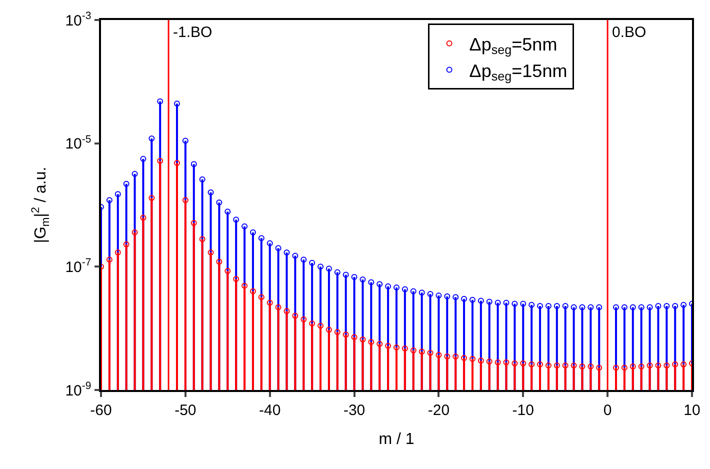  What do you see at coordinates (692, 410) in the screenshot?
I see `x-tick-label: 10` at bounding box center [692, 410].